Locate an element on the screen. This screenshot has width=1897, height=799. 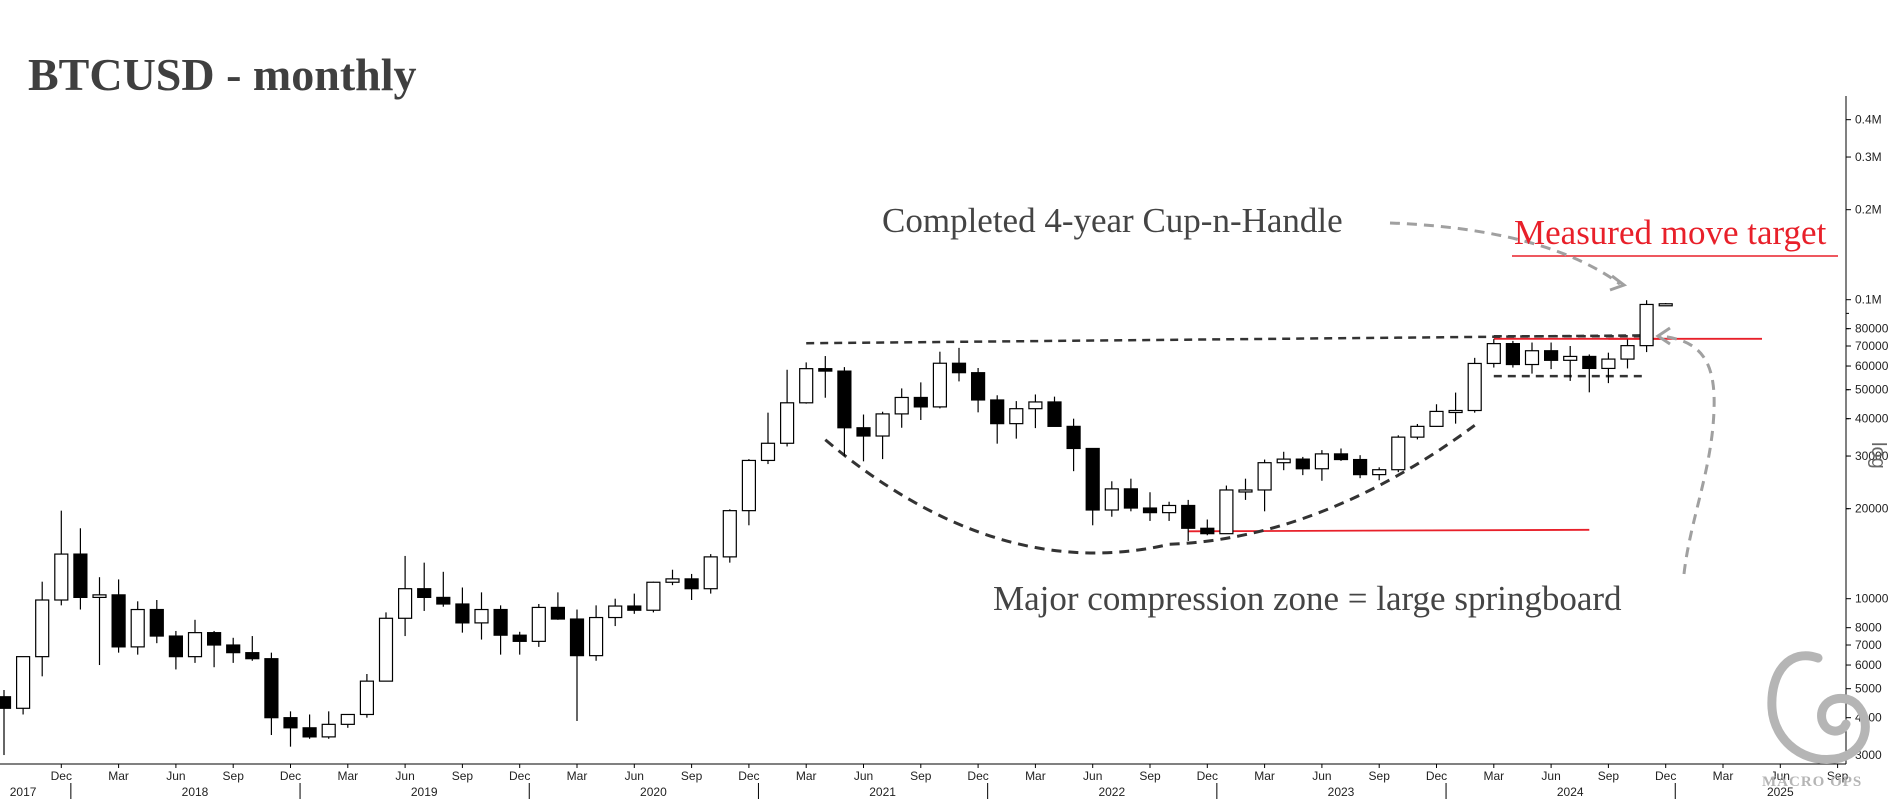
support-level-line is located at coordinates (1389, 530).